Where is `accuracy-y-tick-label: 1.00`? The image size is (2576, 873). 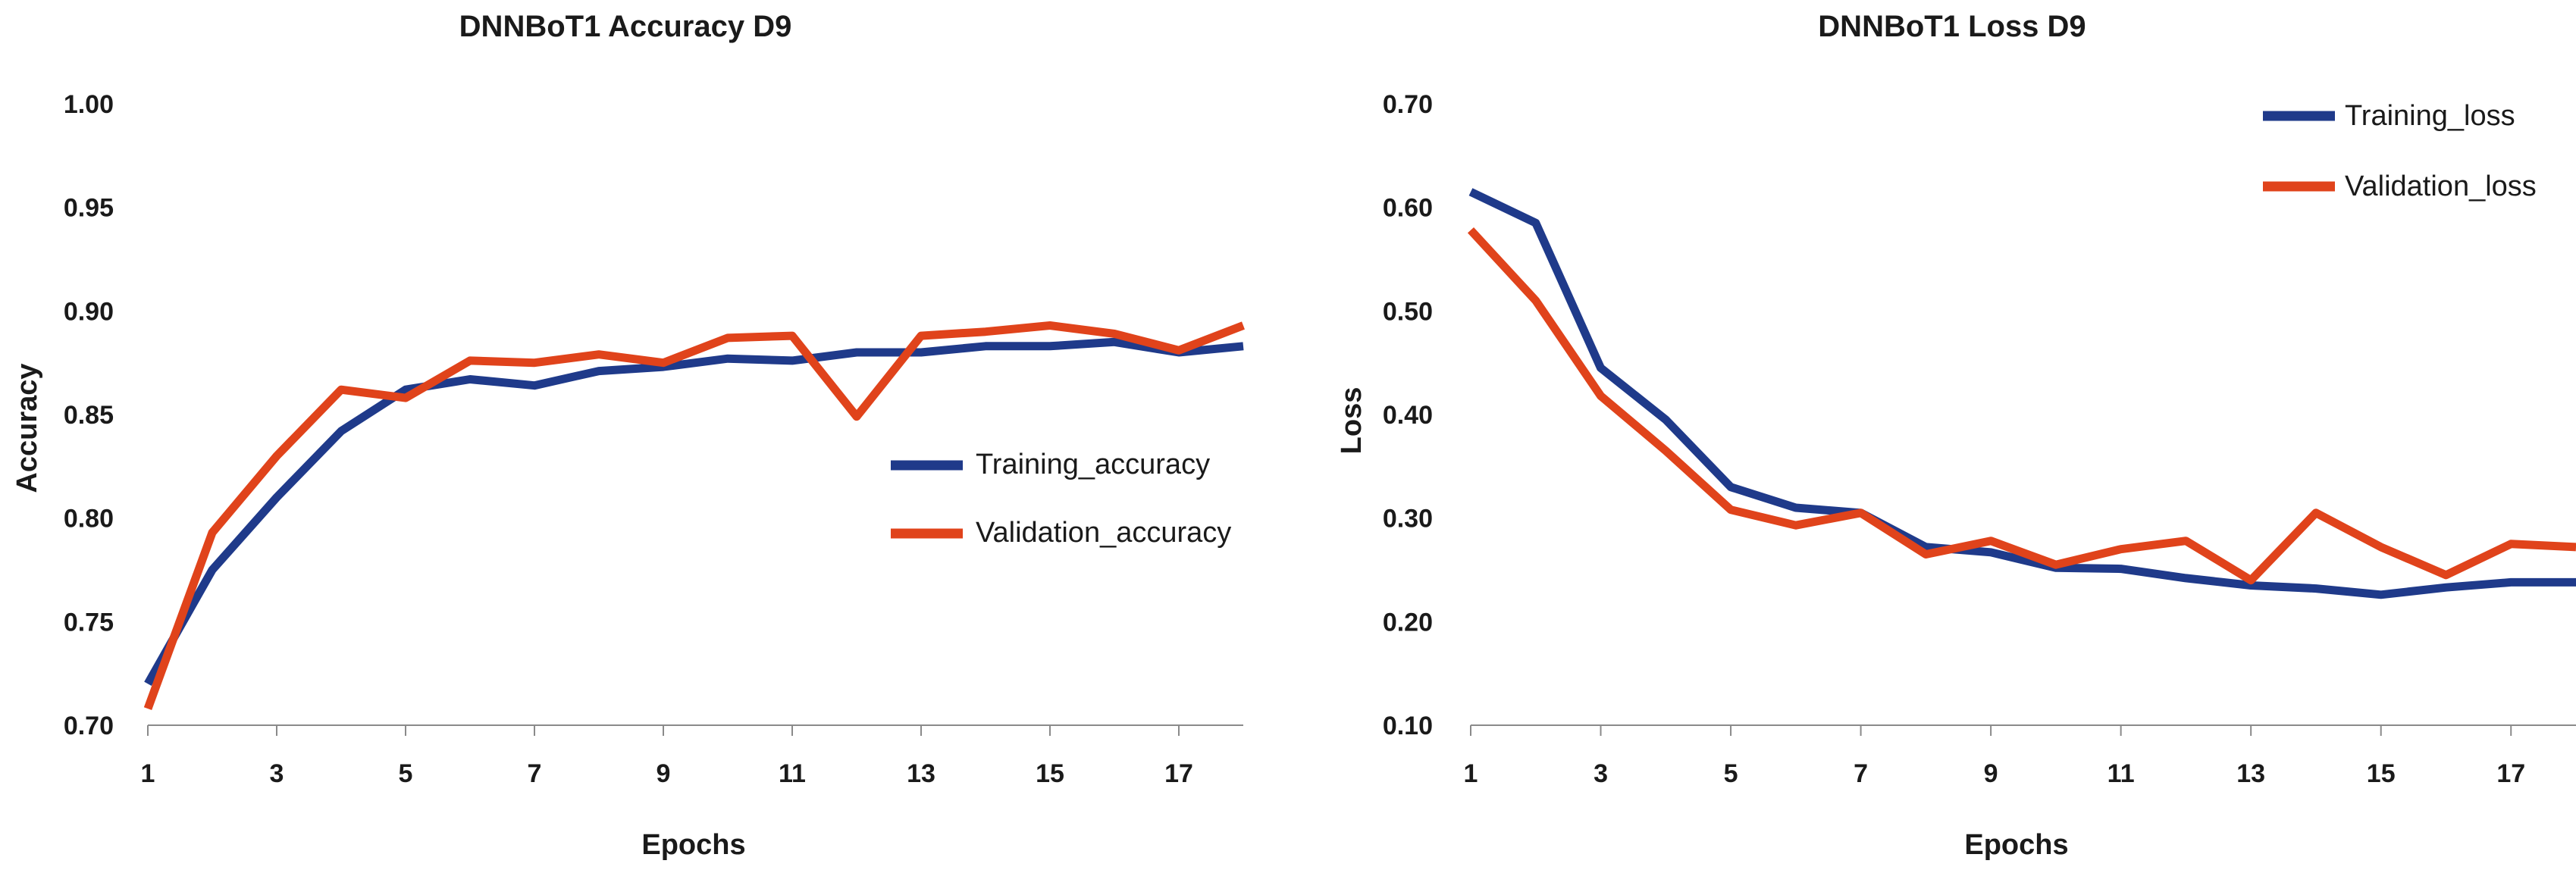 accuracy-y-tick-label: 1.00 is located at coordinates (89, 104).